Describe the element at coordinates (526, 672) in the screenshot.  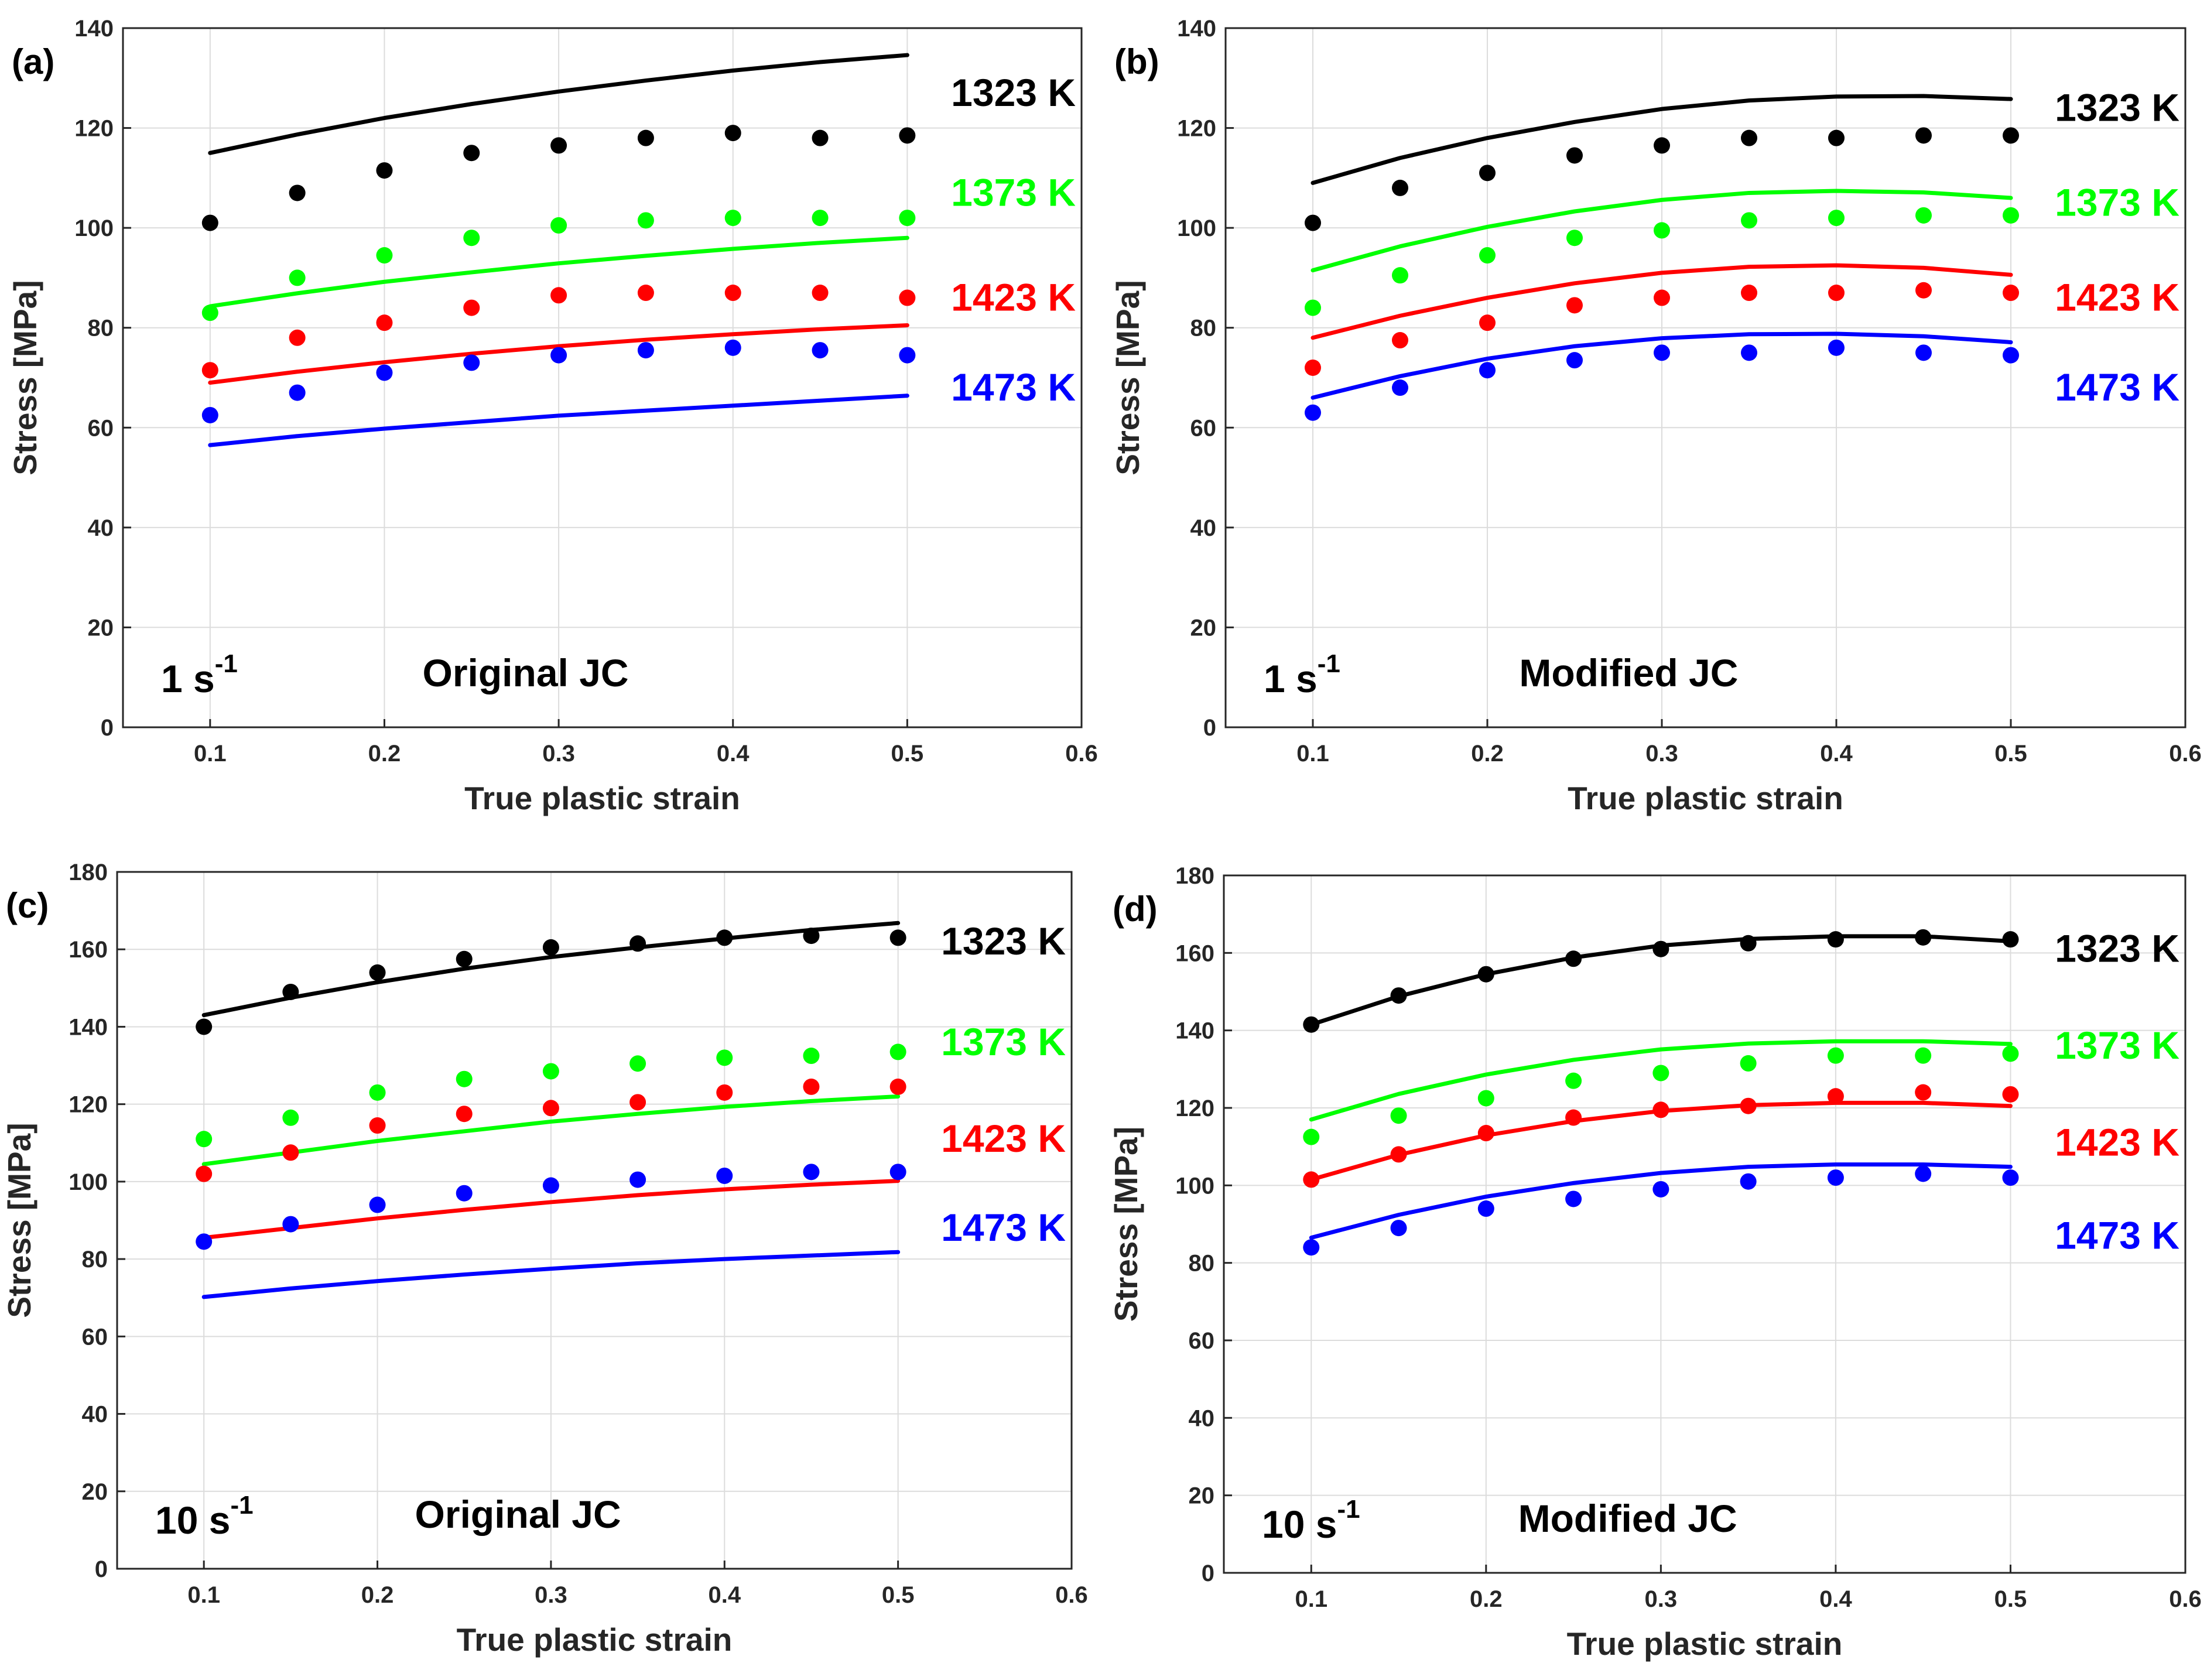
I see `model-name-label: Original JC` at that location.